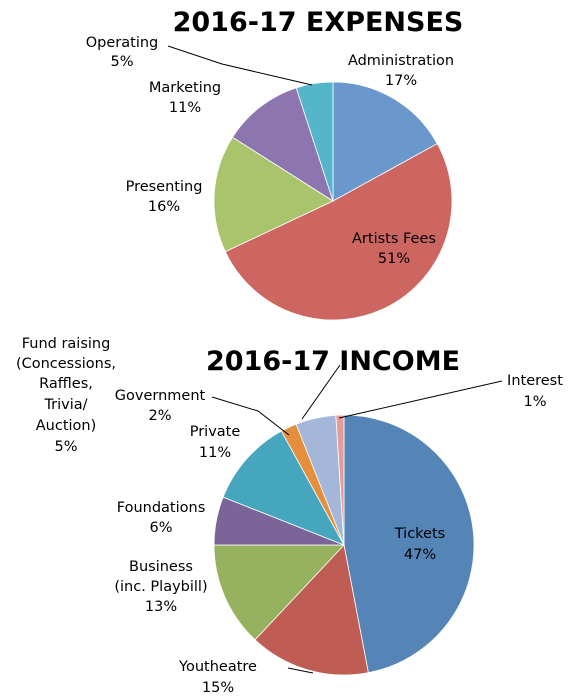 This screenshot has width=573, height=700. Describe the element at coordinates (121, 62) in the screenshot. I see `operating-pct: 5%` at that location.